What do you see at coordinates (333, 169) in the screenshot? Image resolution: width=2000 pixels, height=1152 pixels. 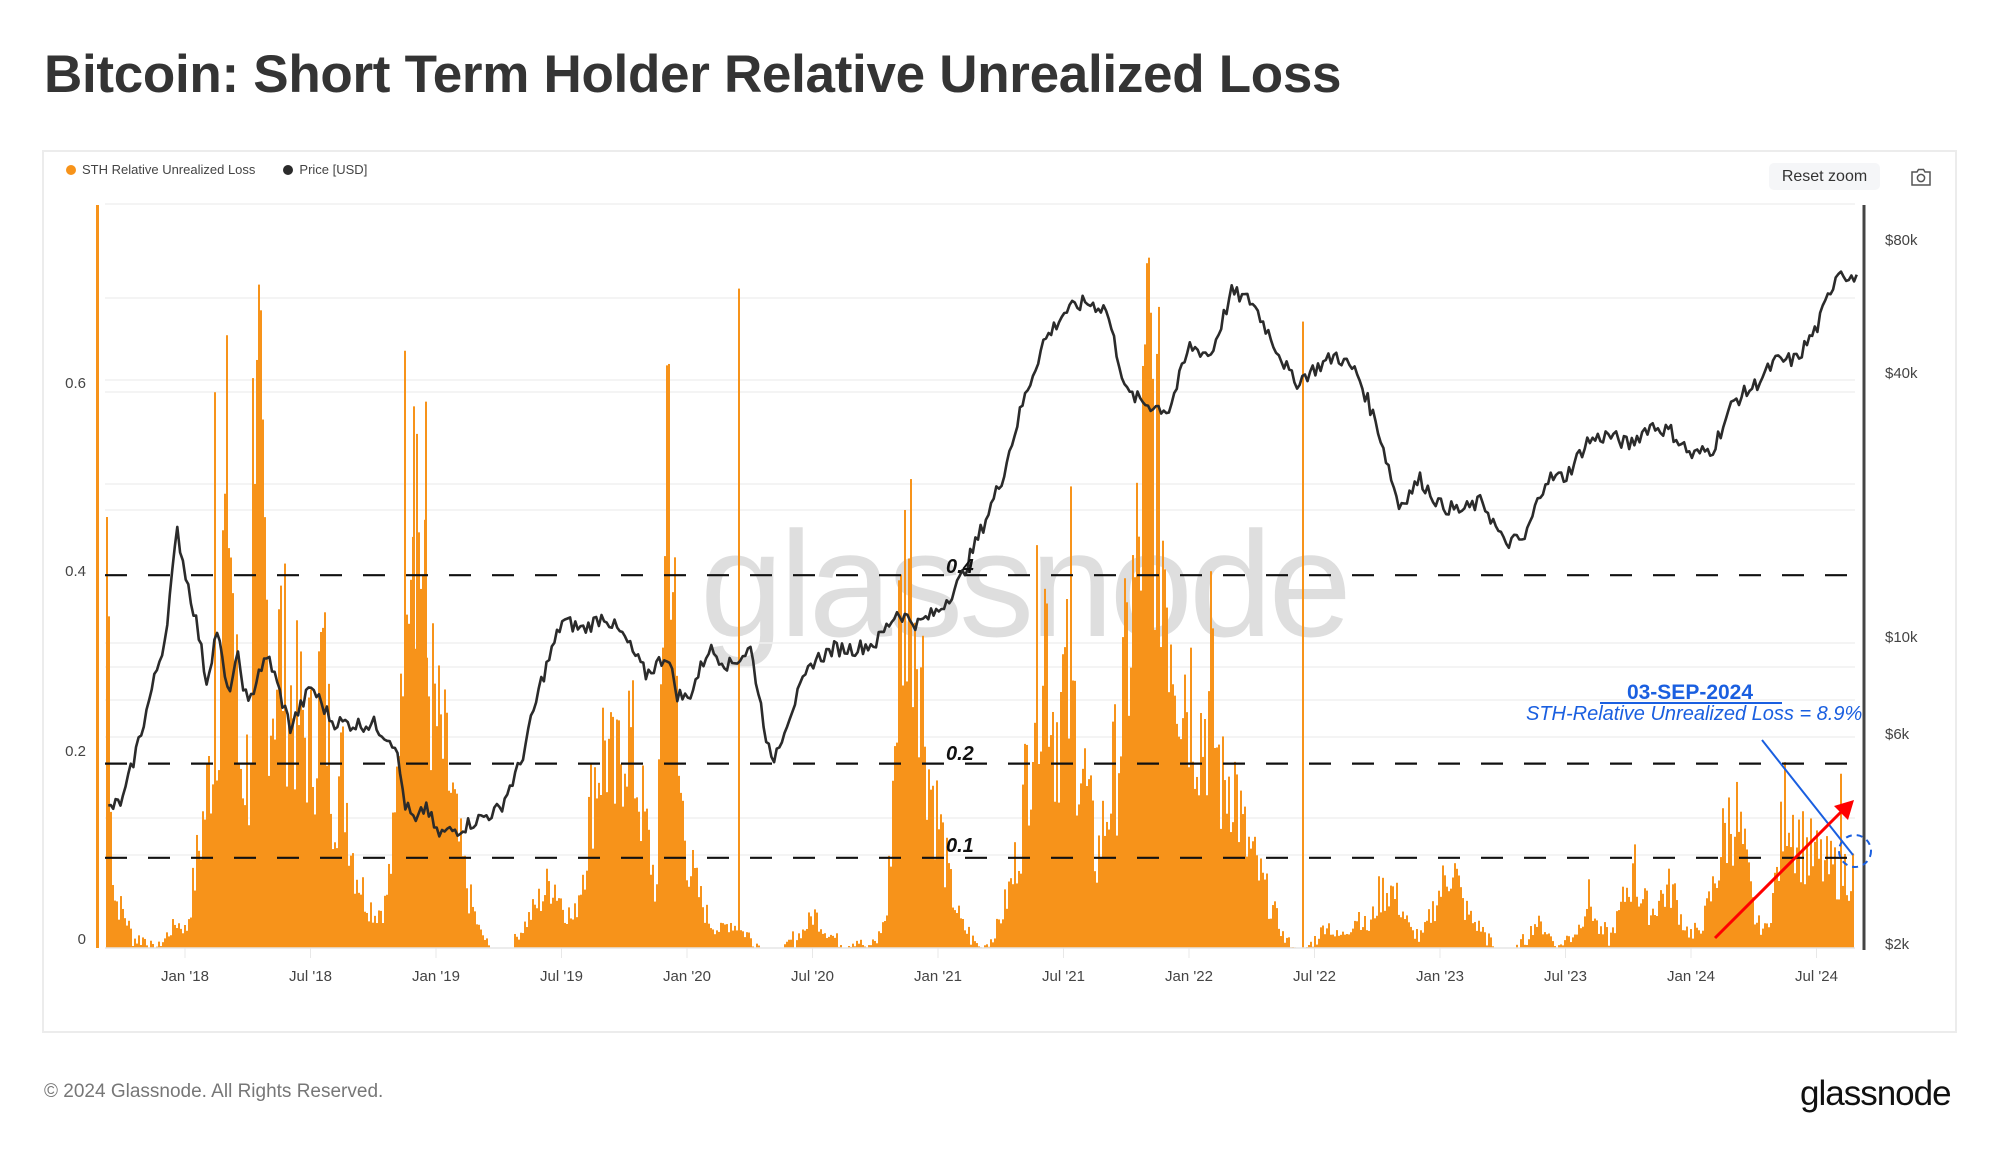 I see `legend-label-price: Price [USD]` at bounding box center [333, 169].